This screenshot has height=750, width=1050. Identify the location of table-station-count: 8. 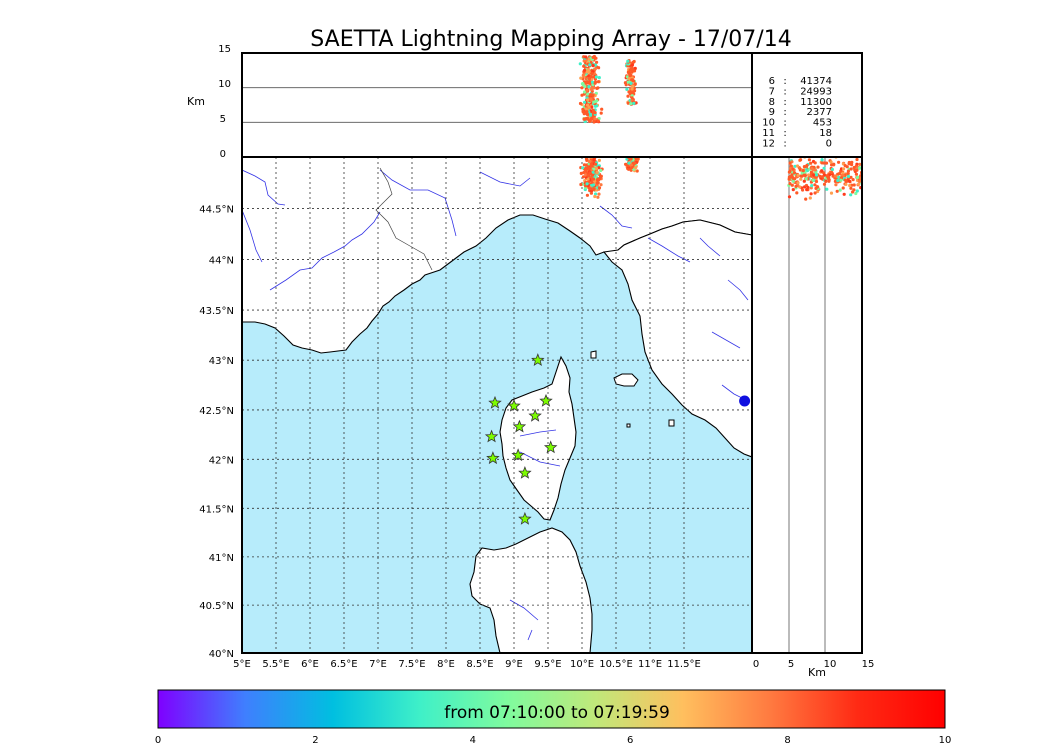
(772, 102).